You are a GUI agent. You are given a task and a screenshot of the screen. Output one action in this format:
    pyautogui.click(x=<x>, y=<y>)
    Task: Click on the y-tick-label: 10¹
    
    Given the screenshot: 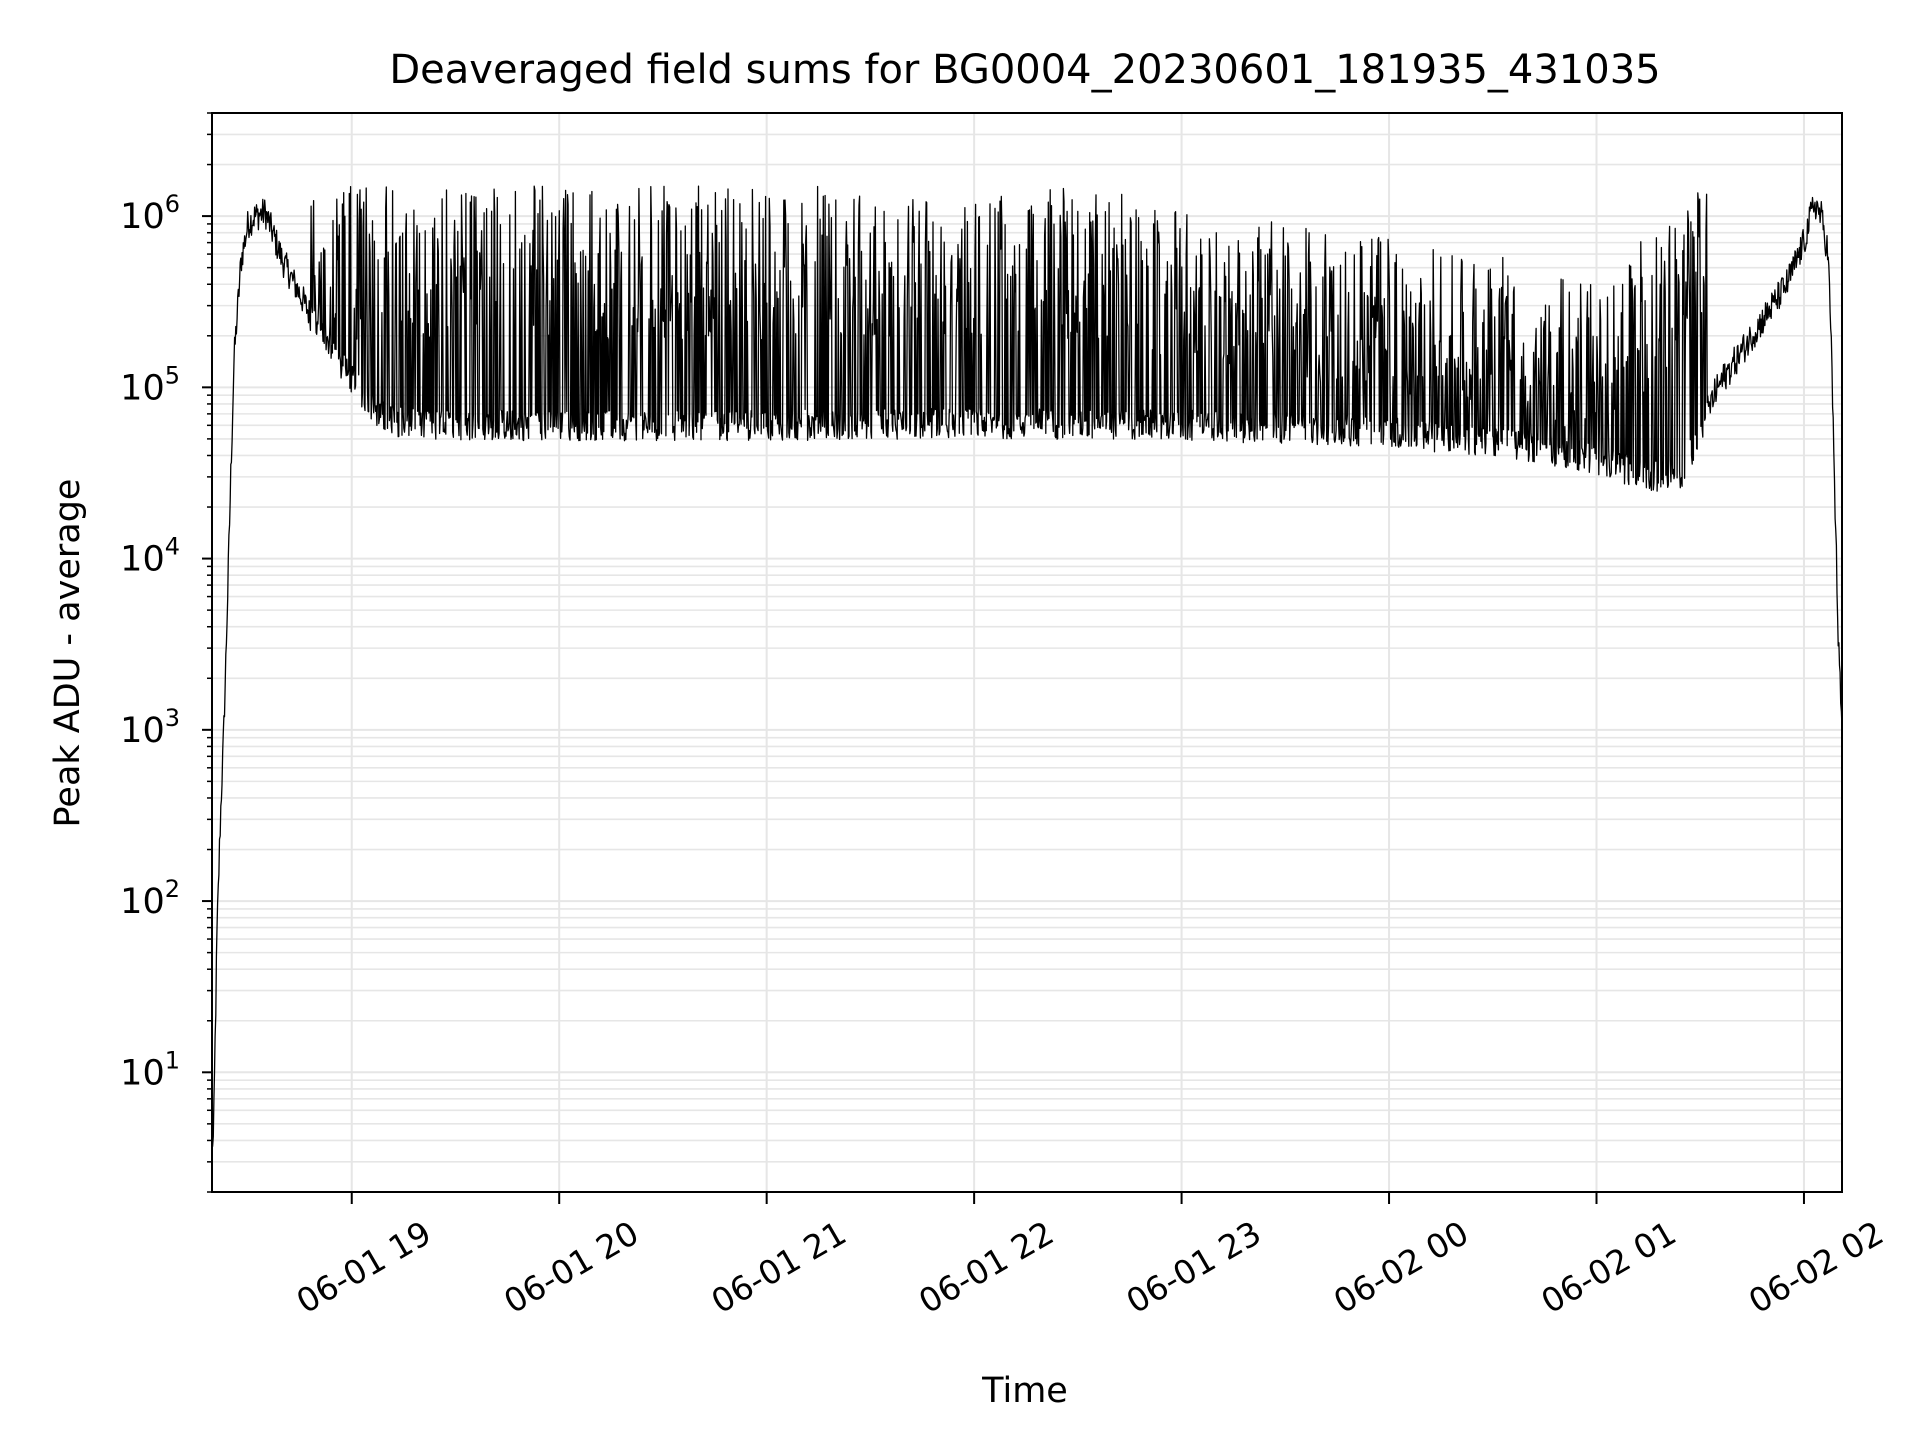 What is the action you would take?
    pyautogui.click(x=150, y=1069)
    